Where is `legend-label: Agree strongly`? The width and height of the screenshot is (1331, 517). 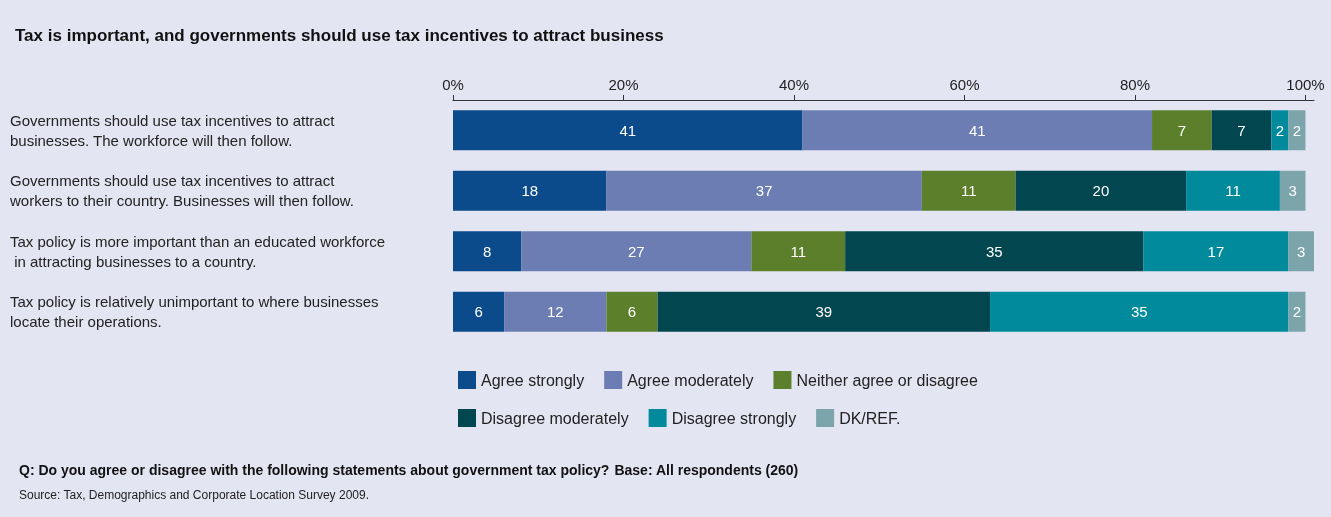
legend-label: Agree strongly is located at coordinates (533, 380).